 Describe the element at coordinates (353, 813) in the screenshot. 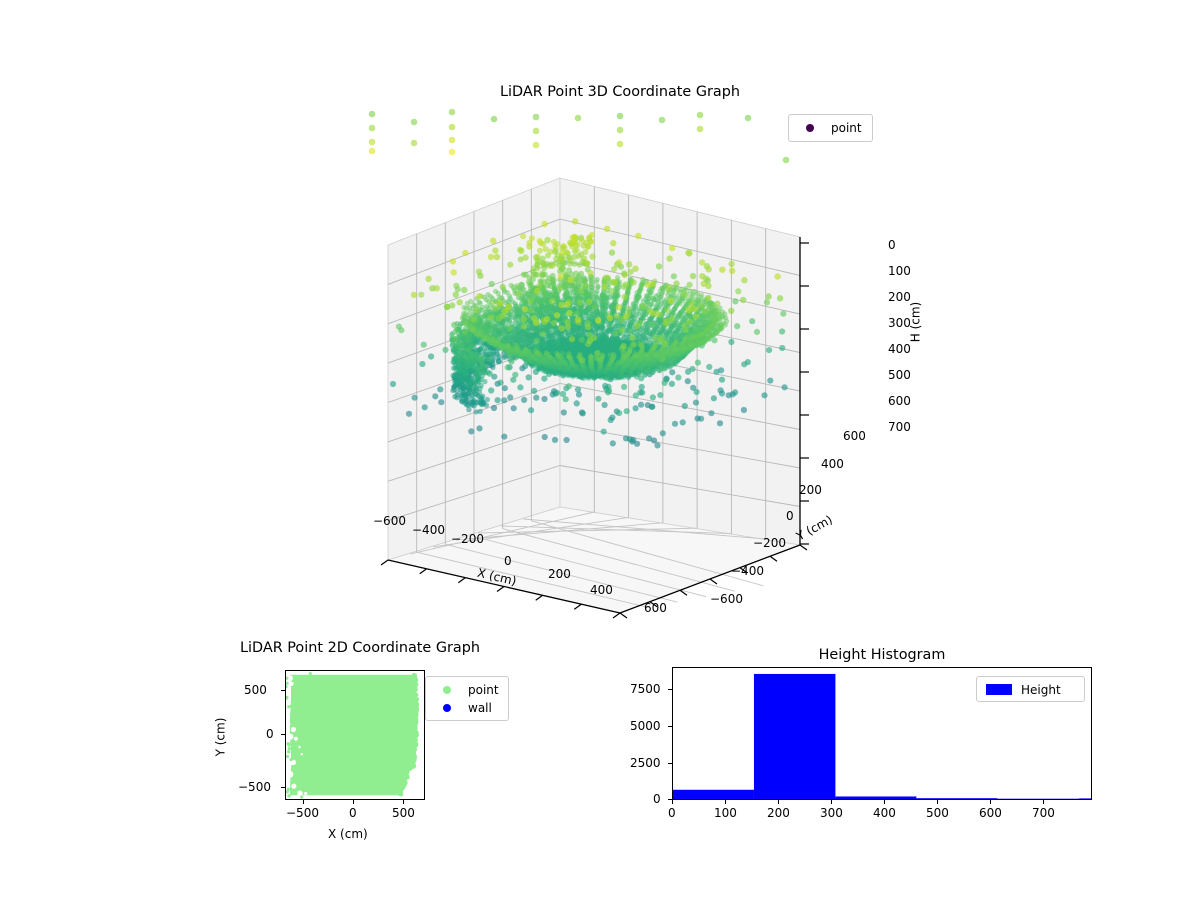

I see `ticklabel-2d-x-1: 0` at that location.